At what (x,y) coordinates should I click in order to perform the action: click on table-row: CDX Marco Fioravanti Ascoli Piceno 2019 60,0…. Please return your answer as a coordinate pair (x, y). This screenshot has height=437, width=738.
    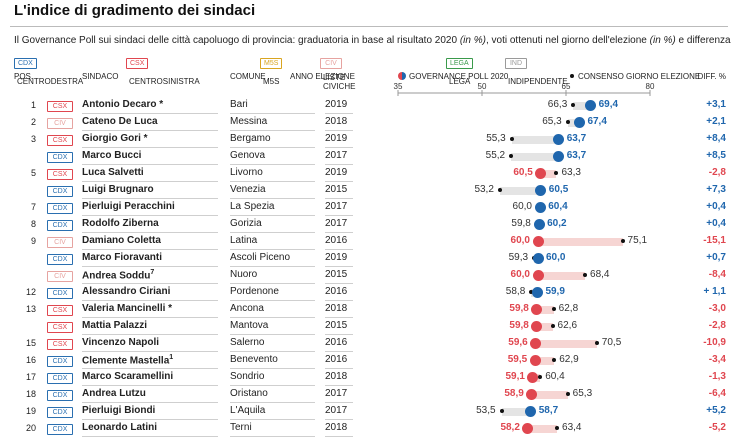
    Looking at the image, I should click on (369, 258).